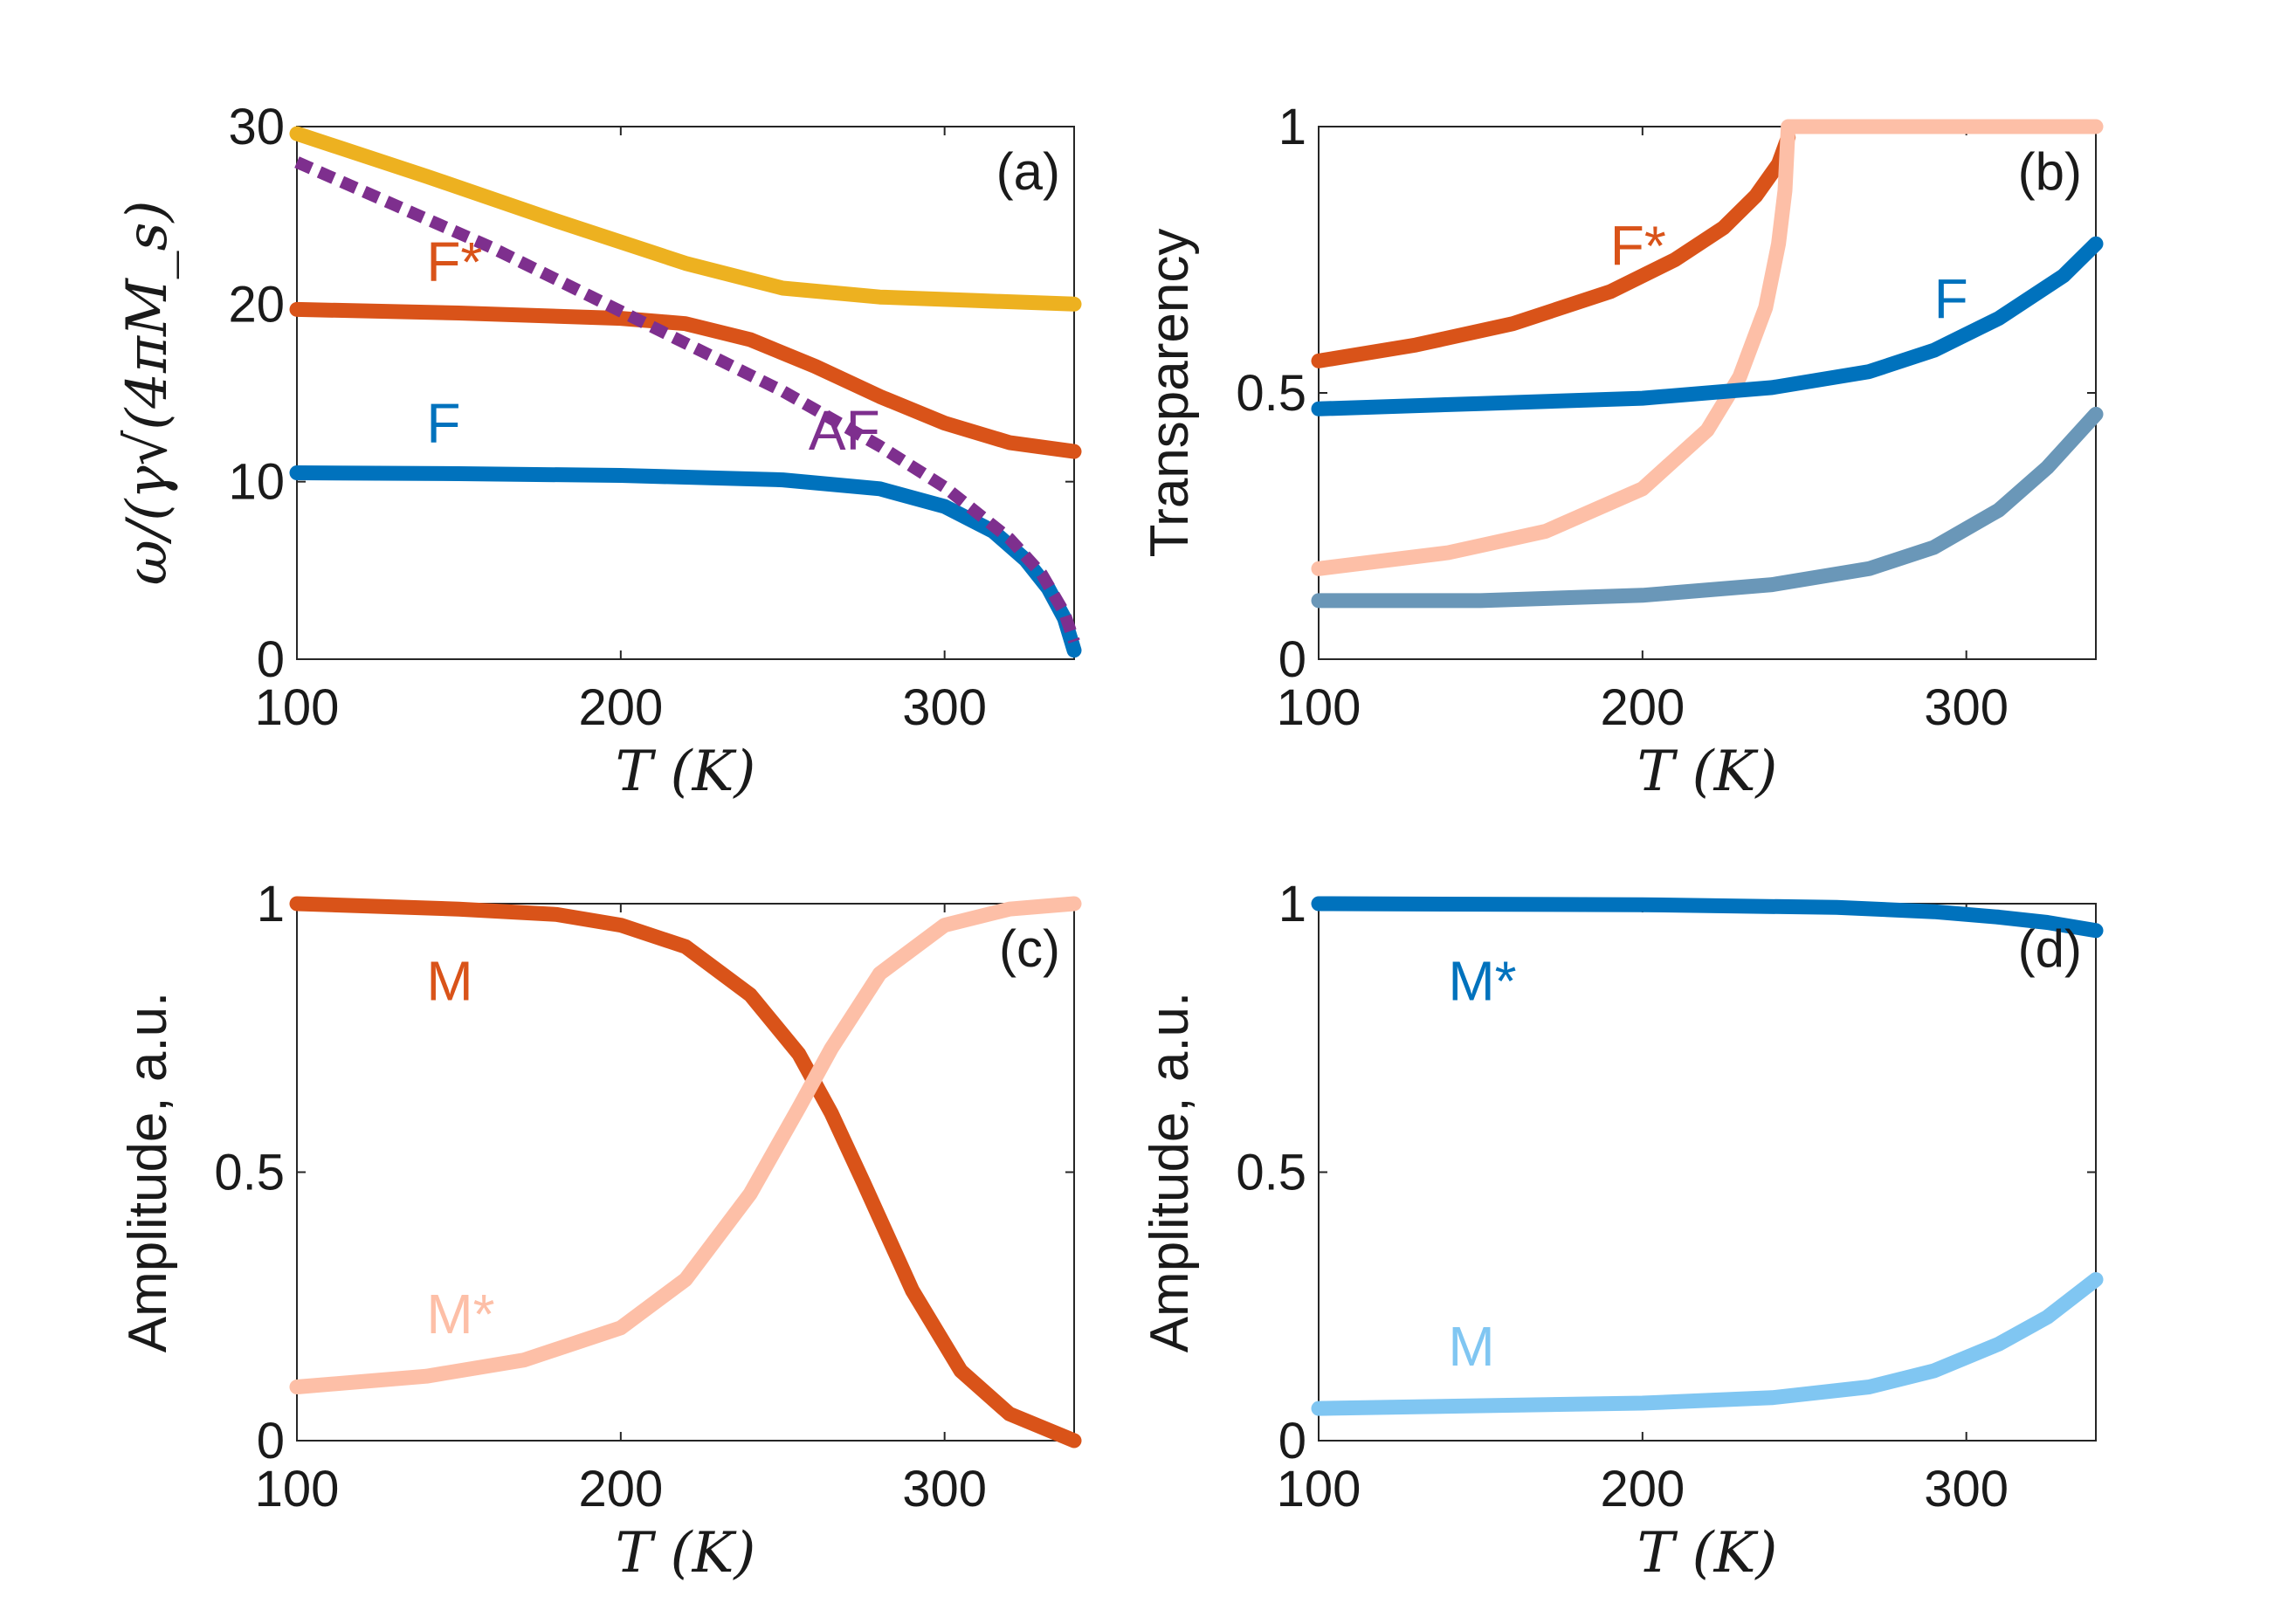 The width and height of the screenshot is (2281, 1624). What do you see at coordinates (2050, 172) in the screenshot?
I see `panel-label: (b)` at bounding box center [2050, 172].